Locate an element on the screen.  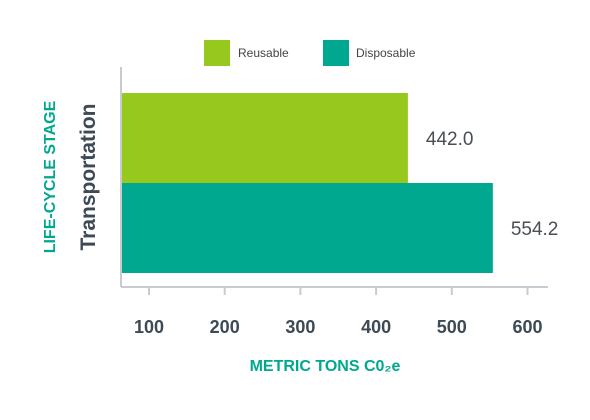
x-tick-label: 300 is located at coordinates (300, 327).